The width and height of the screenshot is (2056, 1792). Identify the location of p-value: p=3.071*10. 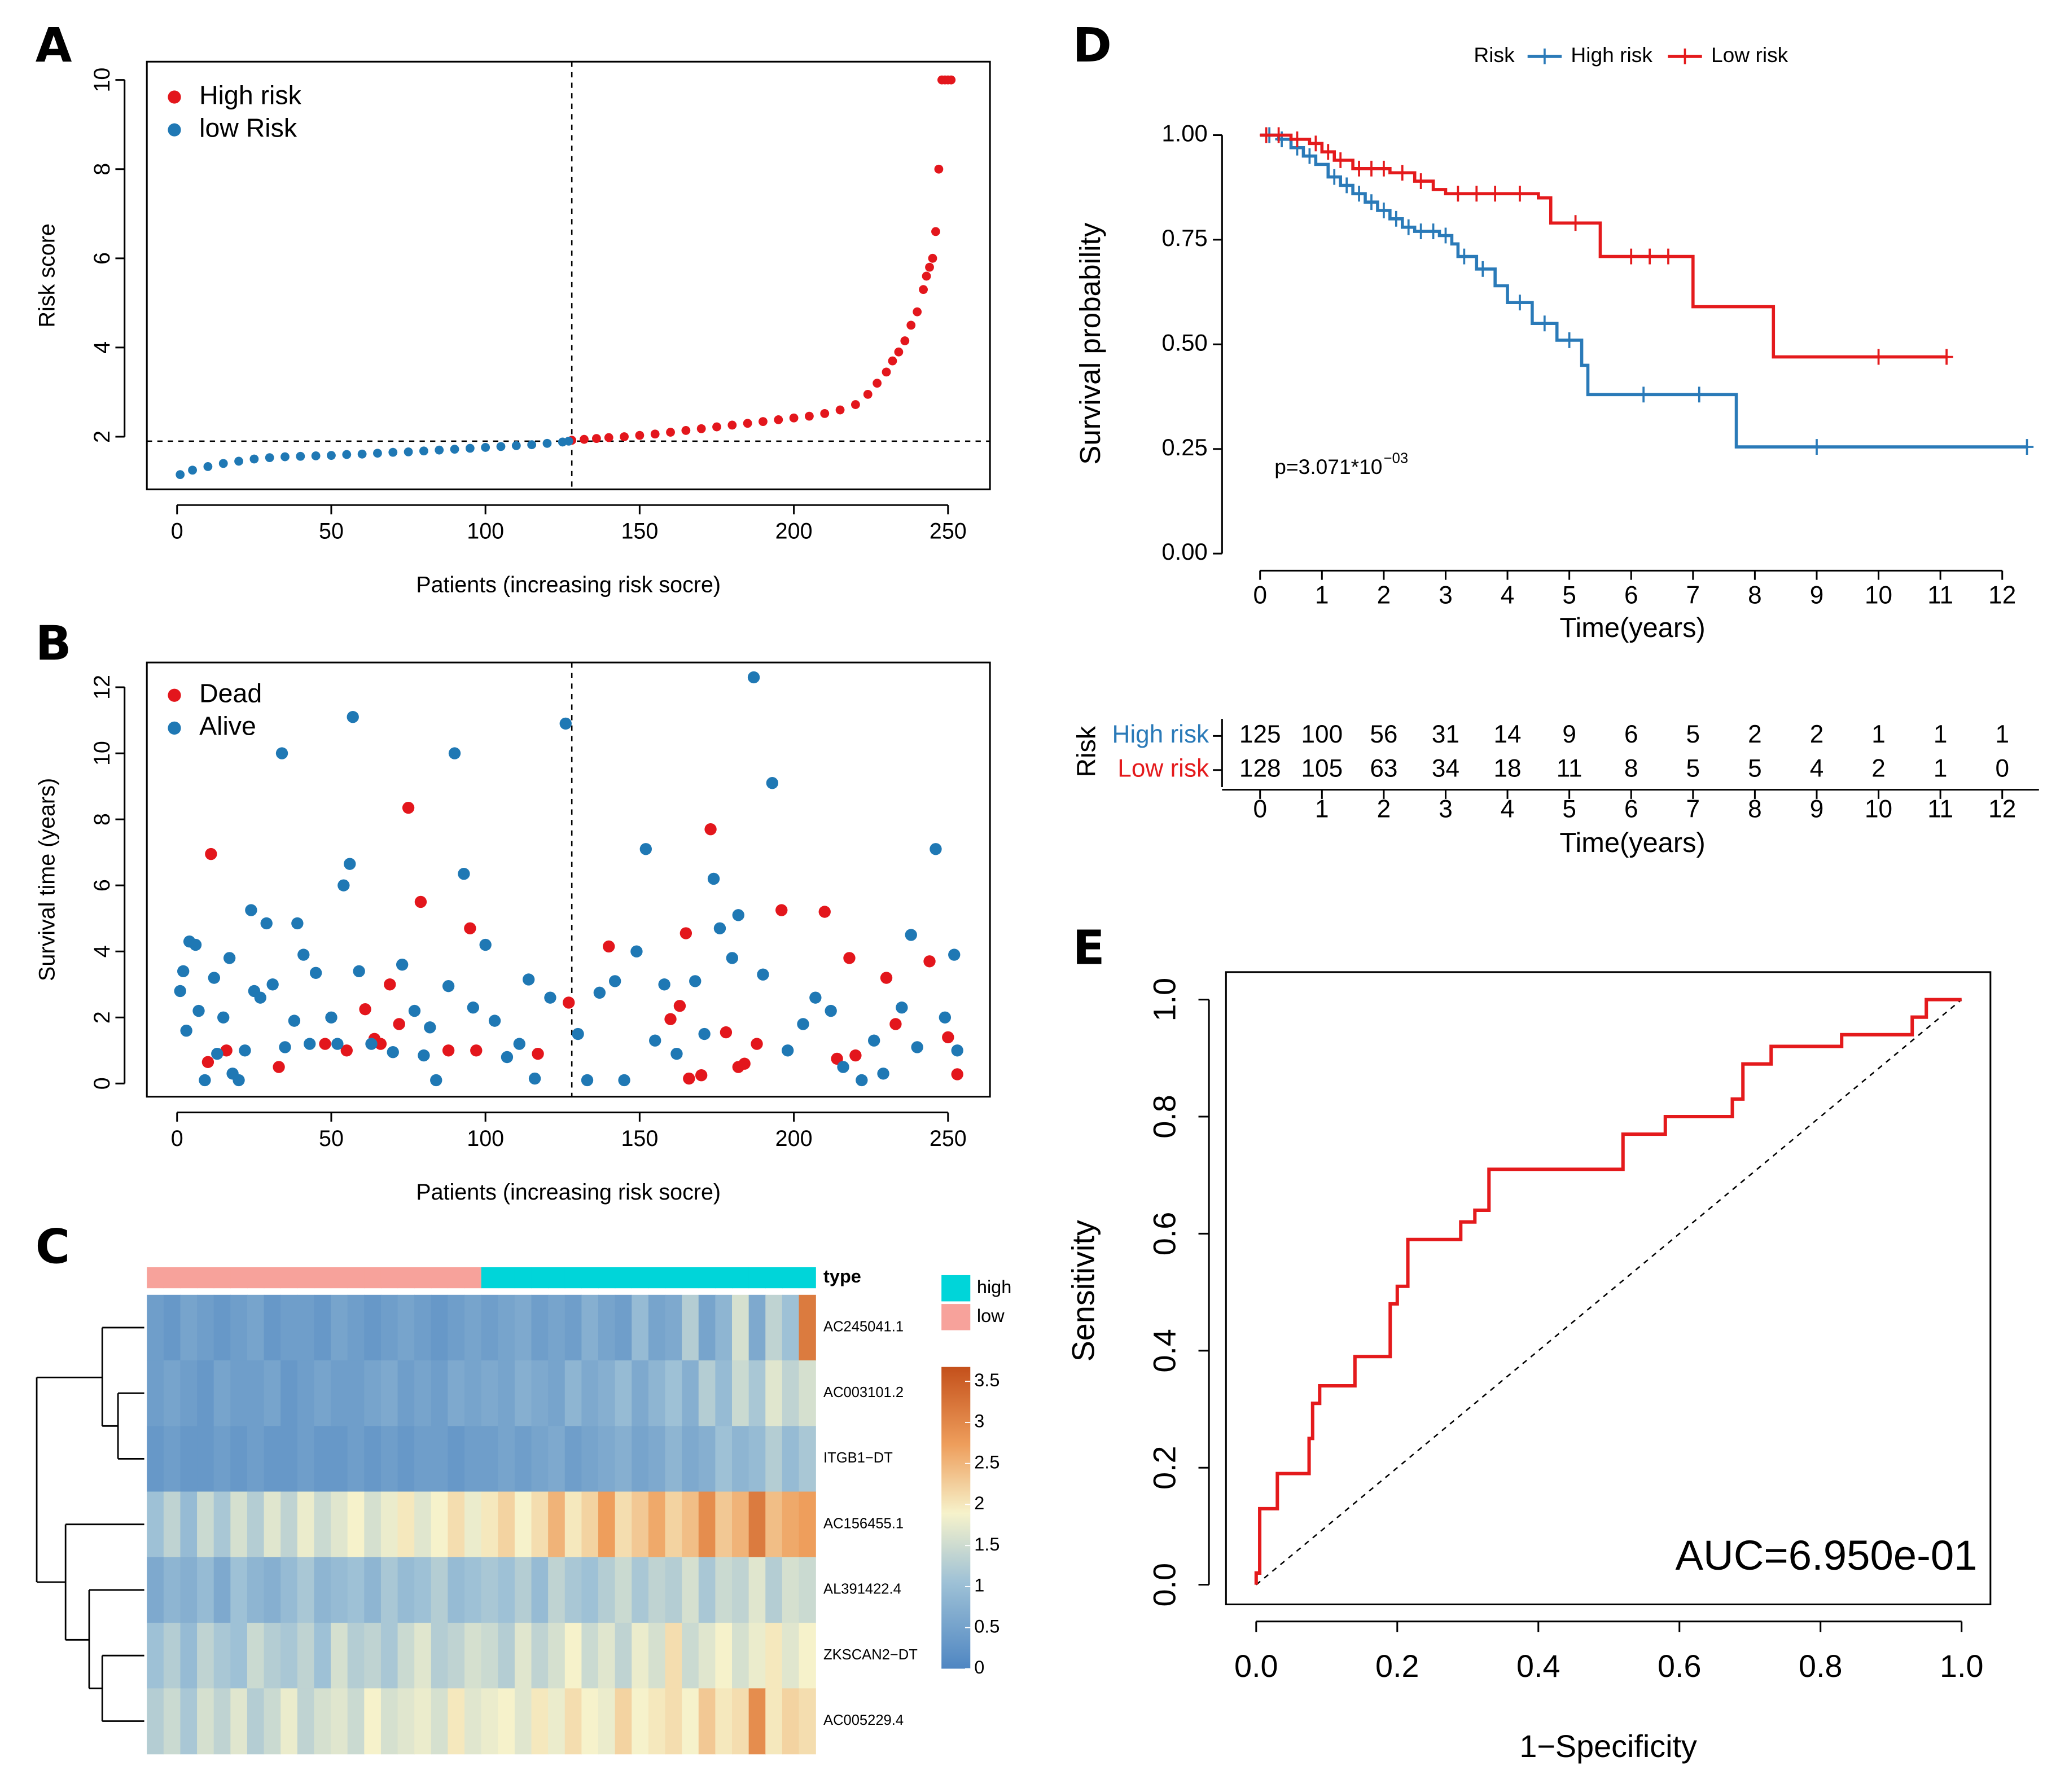
(1328, 466).